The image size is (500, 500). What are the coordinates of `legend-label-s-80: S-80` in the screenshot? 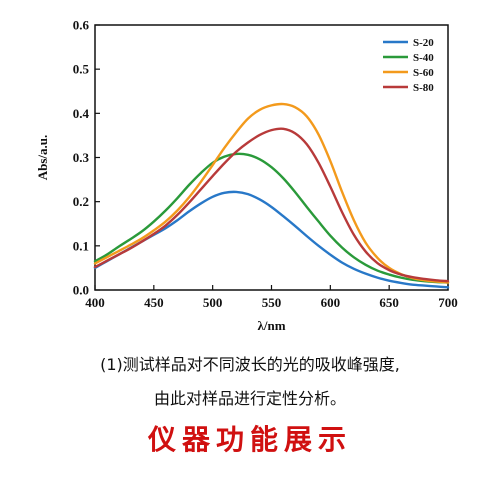 It's located at (423, 88).